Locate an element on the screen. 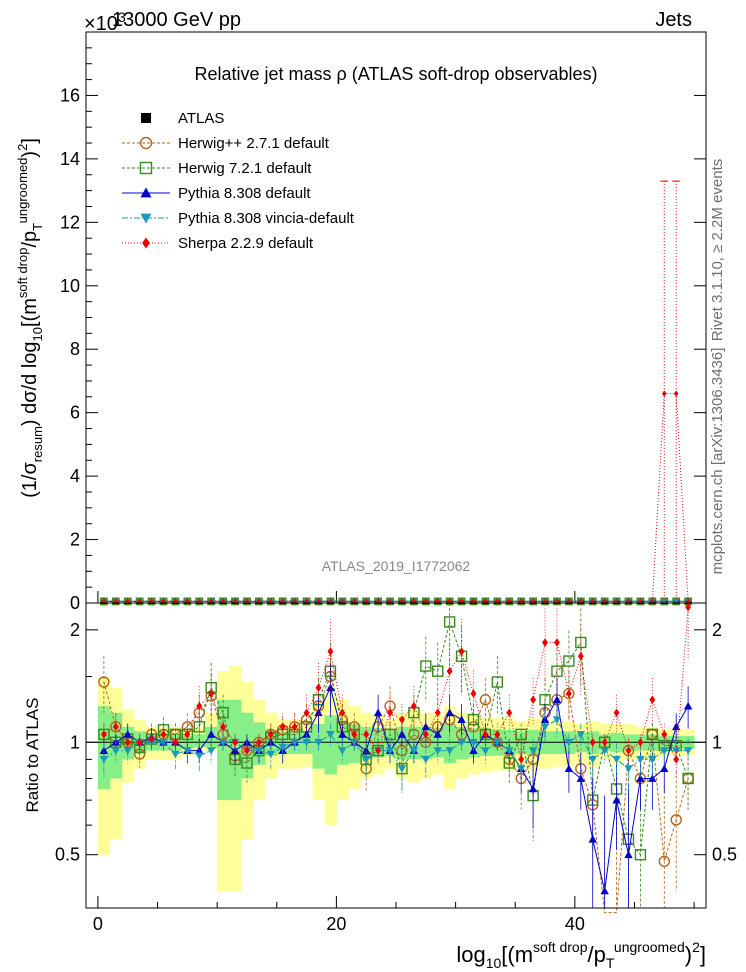  main-y-tick-label: 2 is located at coordinates (75, 540).